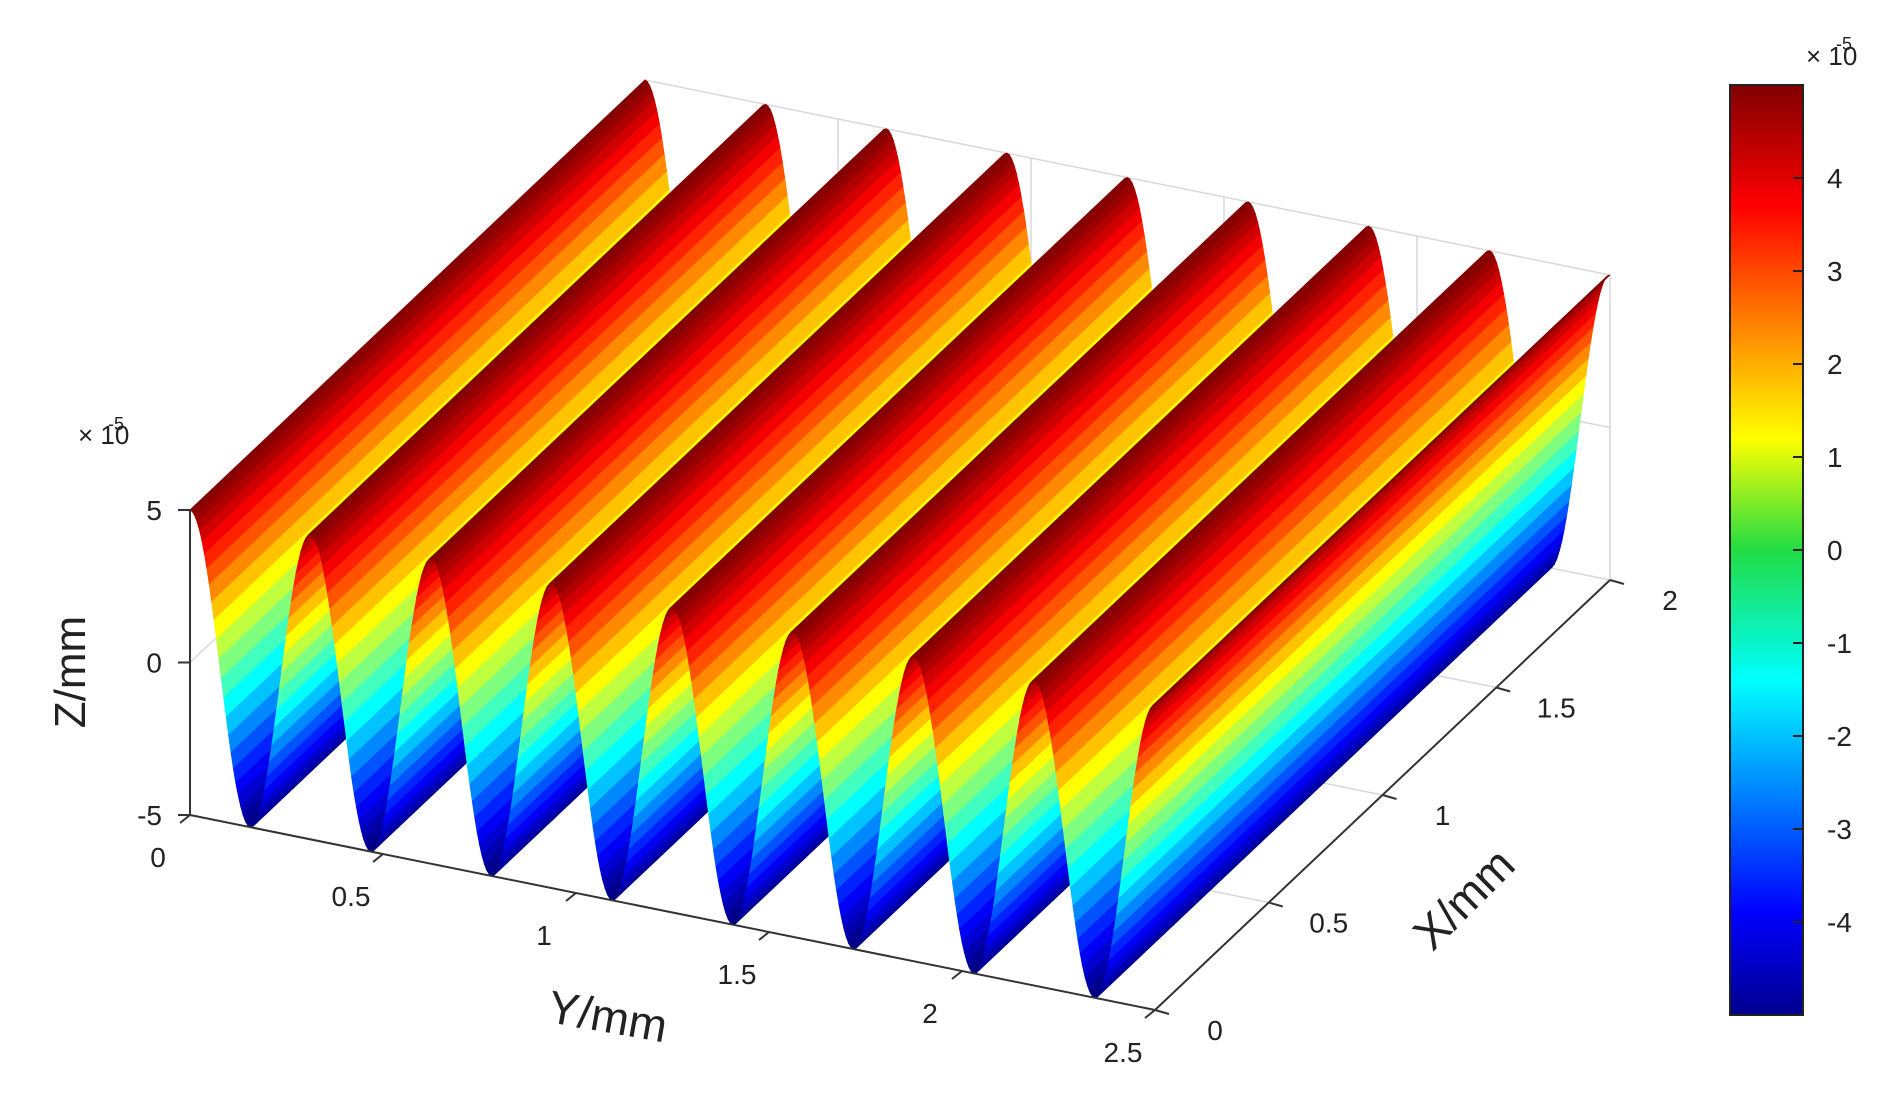 This screenshot has height=1104, width=1902. I want to click on y-tick-label: 1.5, so click(737, 974).